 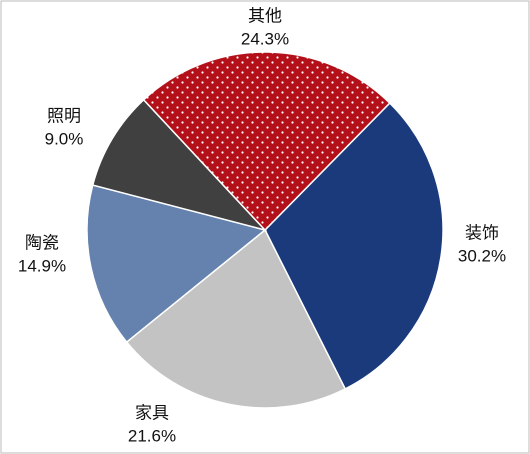 I want to click on slice-value: 21.6%, so click(x=152, y=435).